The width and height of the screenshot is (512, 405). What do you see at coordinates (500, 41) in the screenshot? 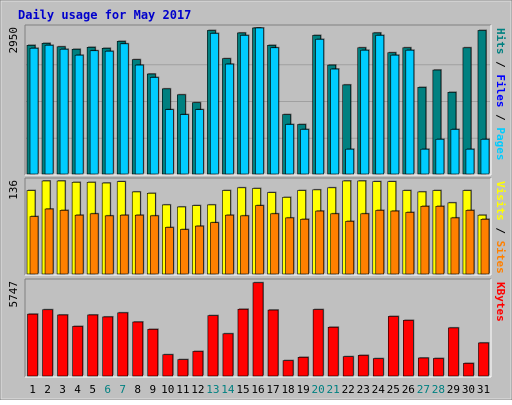
I see `legend-entry: Hits` at bounding box center [500, 41].